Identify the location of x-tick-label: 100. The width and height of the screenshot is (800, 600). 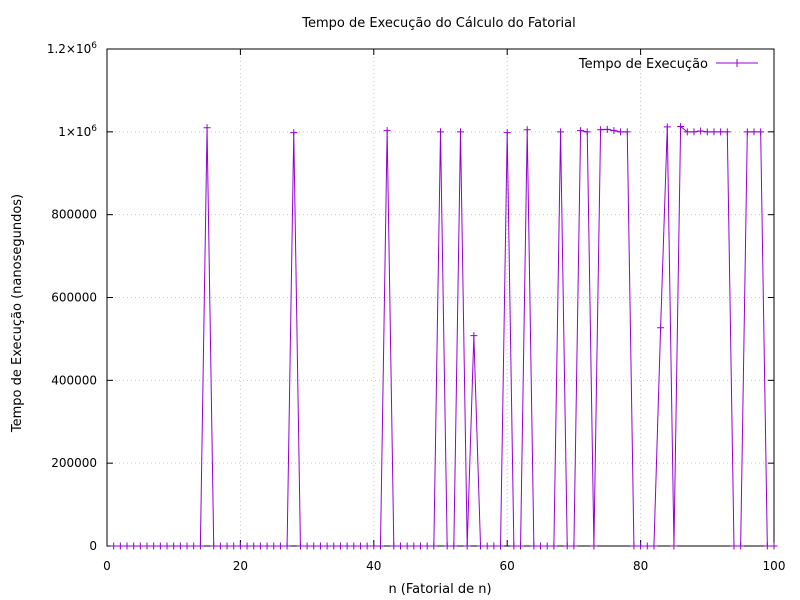
(774, 566).